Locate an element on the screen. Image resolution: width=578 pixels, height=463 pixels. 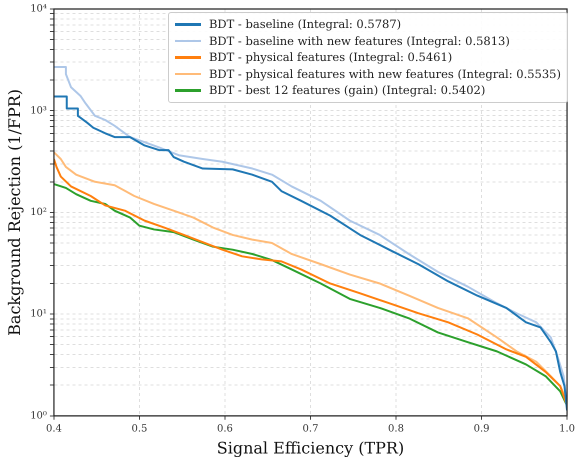
x-tick-label: 0.5 is located at coordinates (140, 428).